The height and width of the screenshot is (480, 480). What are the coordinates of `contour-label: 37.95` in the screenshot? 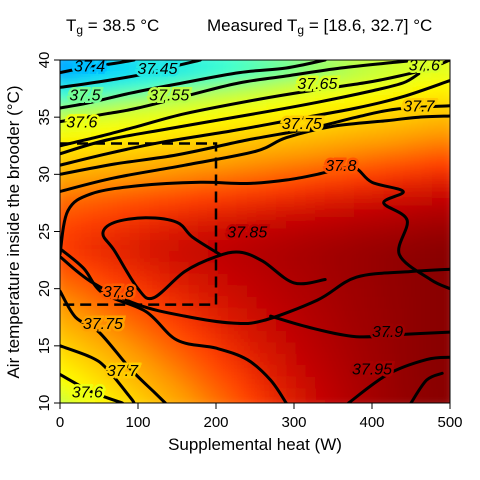 It's located at (372, 370).